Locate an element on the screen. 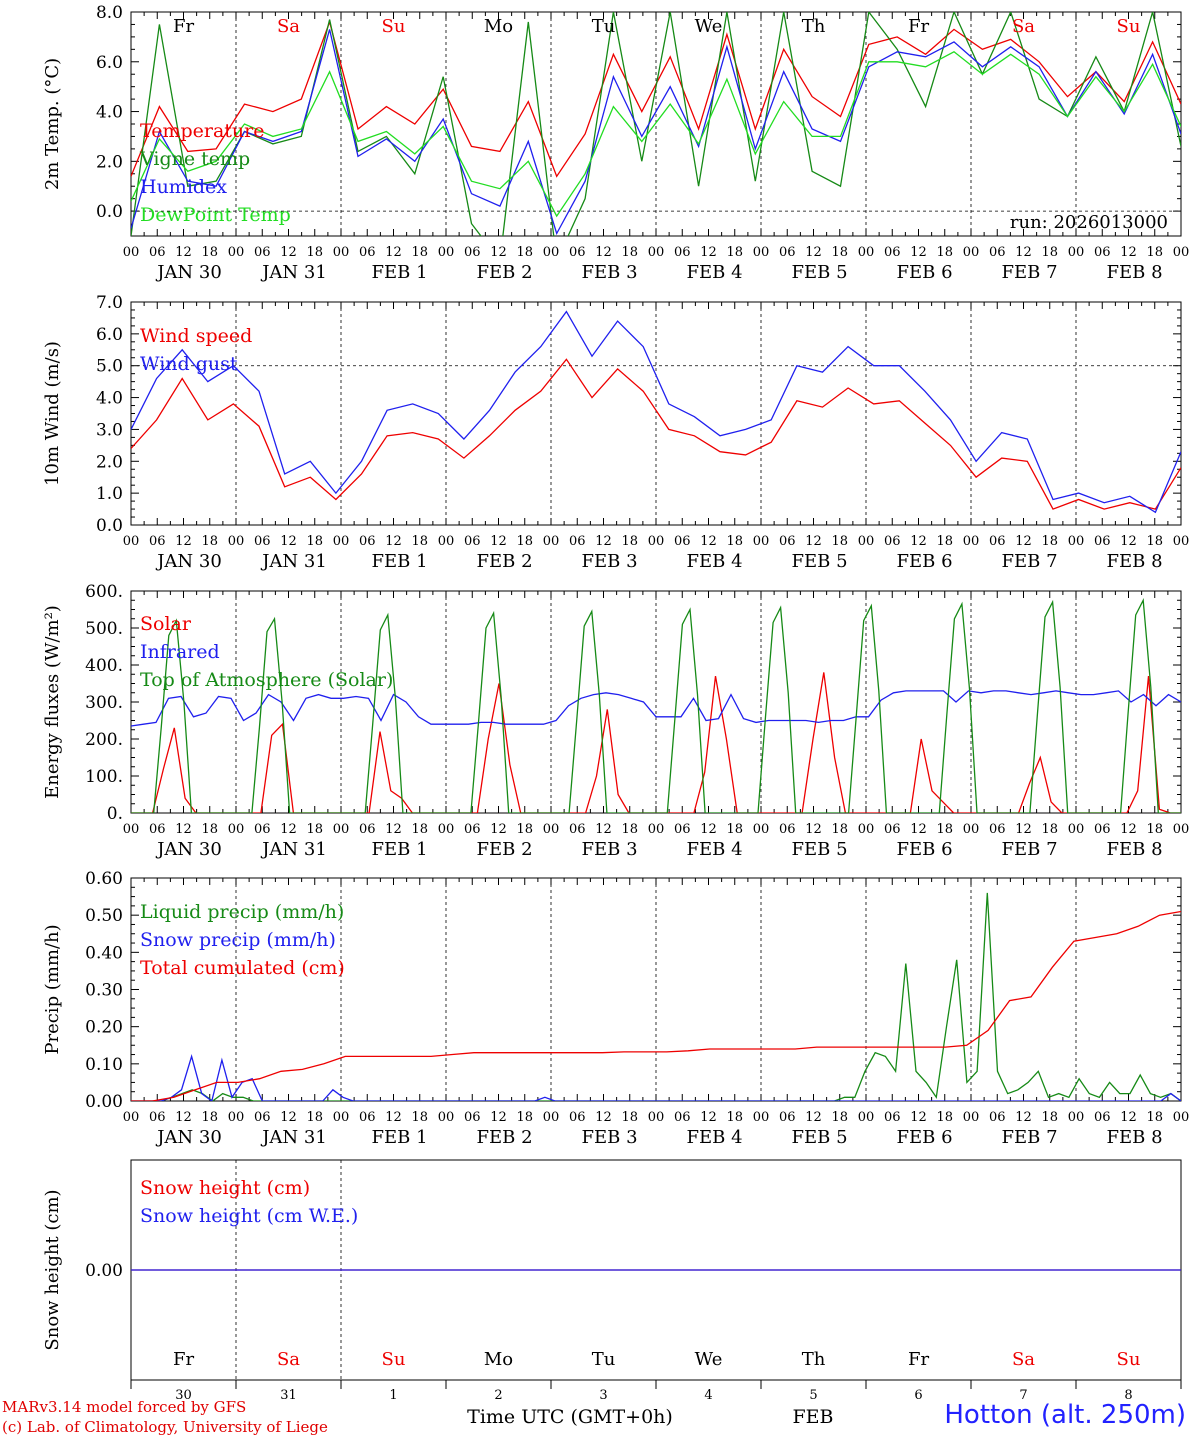  y-axis-label: Energy fluxes (W/m²) is located at coordinates (52, 702).